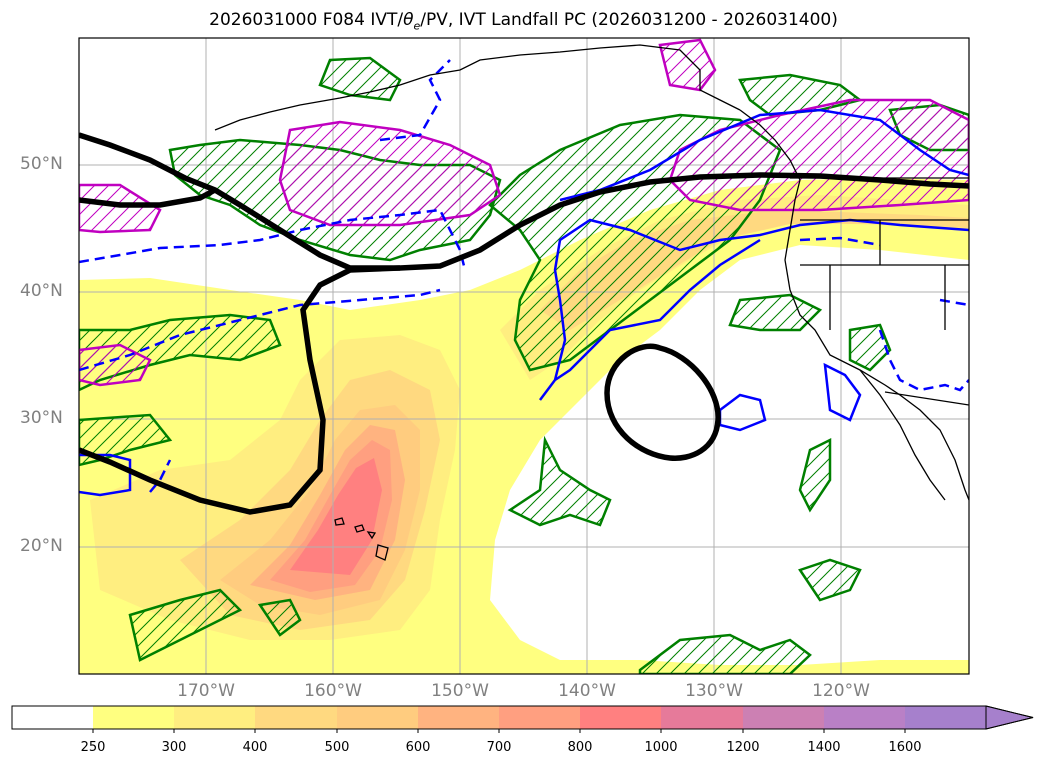 The height and width of the screenshot is (767, 1047). I want to click on lon-label-120w: 120°W, so click(841, 691).